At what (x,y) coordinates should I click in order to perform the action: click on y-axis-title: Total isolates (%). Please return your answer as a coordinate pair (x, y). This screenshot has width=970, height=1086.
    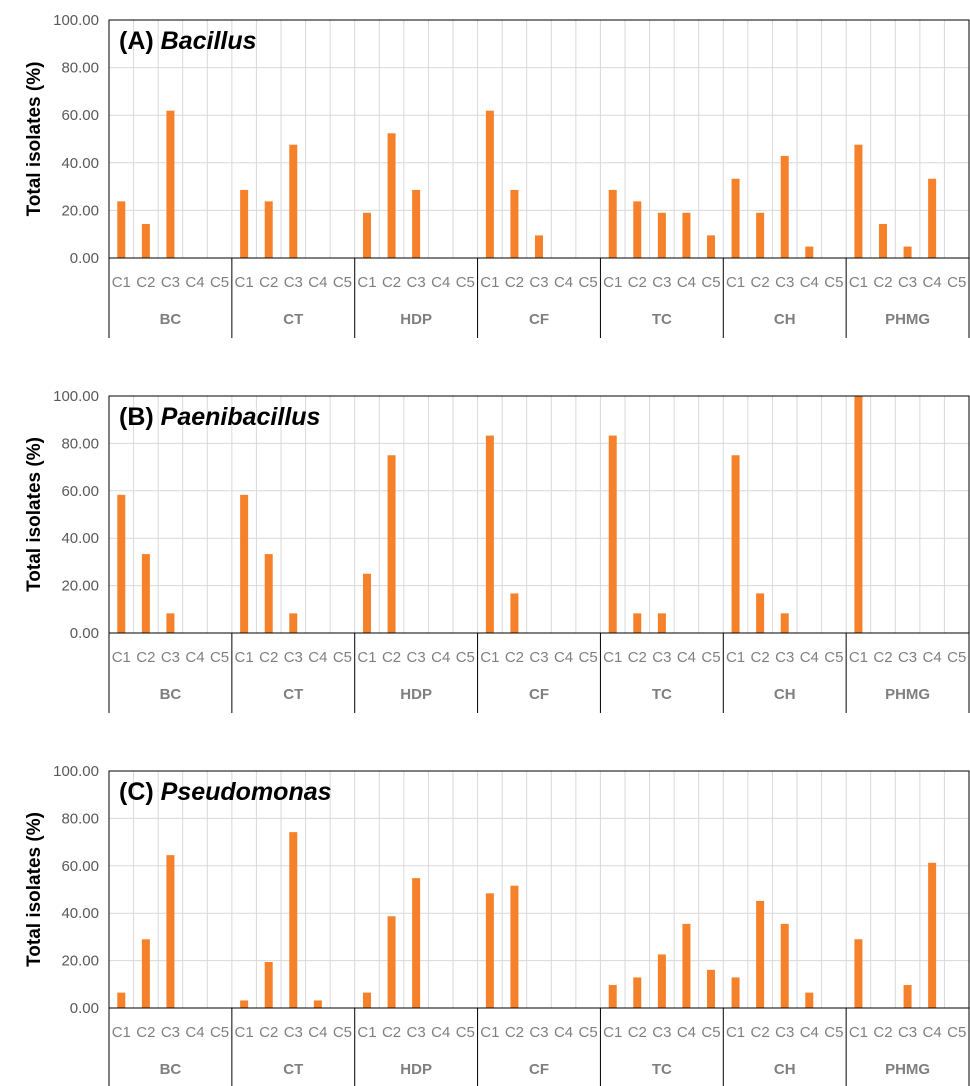
    Looking at the image, I should click on (34, 514).